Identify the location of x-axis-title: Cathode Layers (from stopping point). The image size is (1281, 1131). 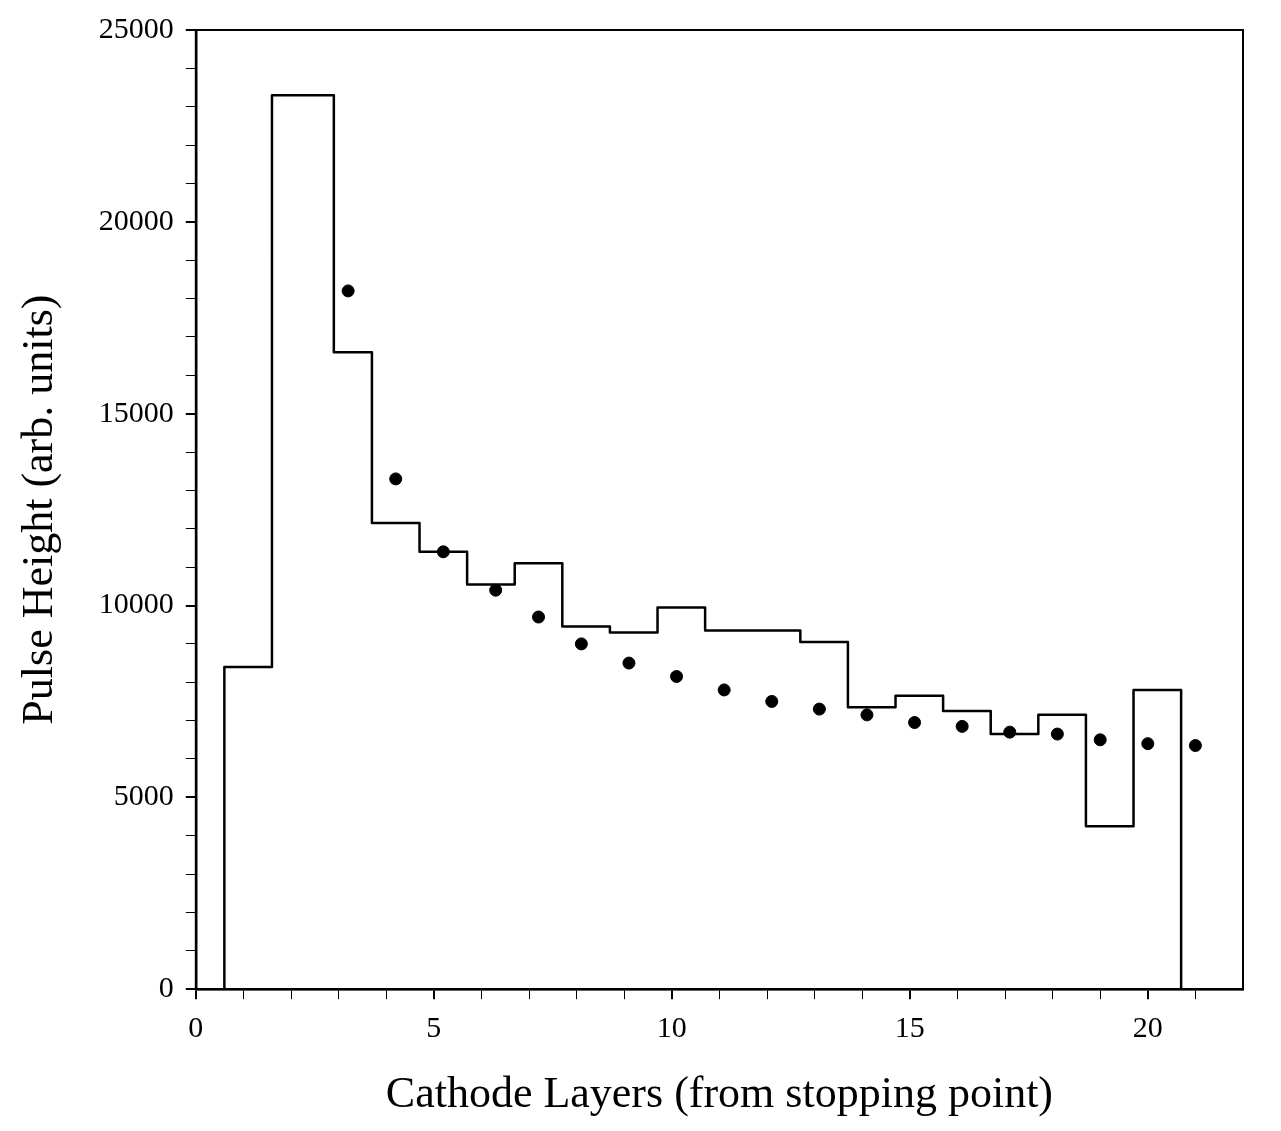
(719, 1093).